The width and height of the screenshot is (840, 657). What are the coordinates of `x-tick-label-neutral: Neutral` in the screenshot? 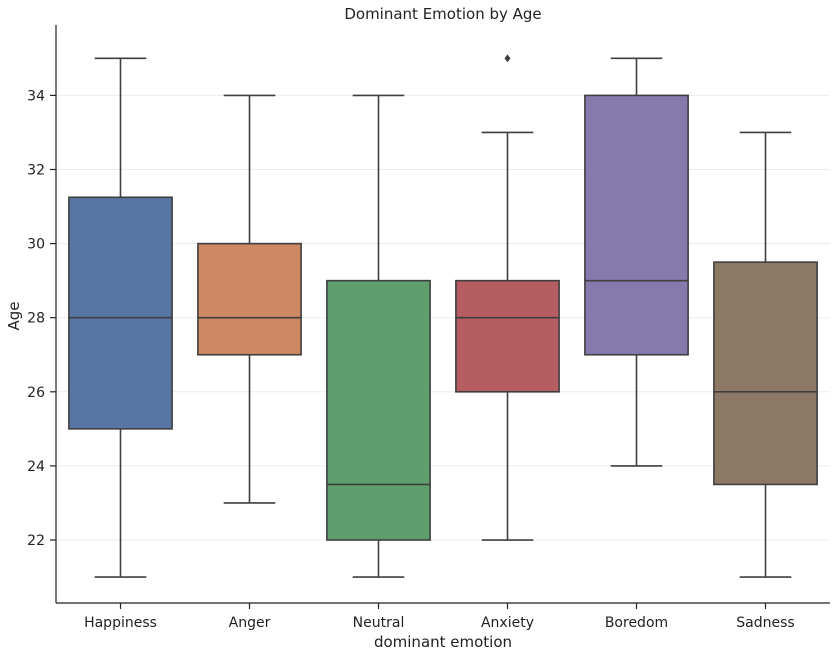 It's located at (379, 623).